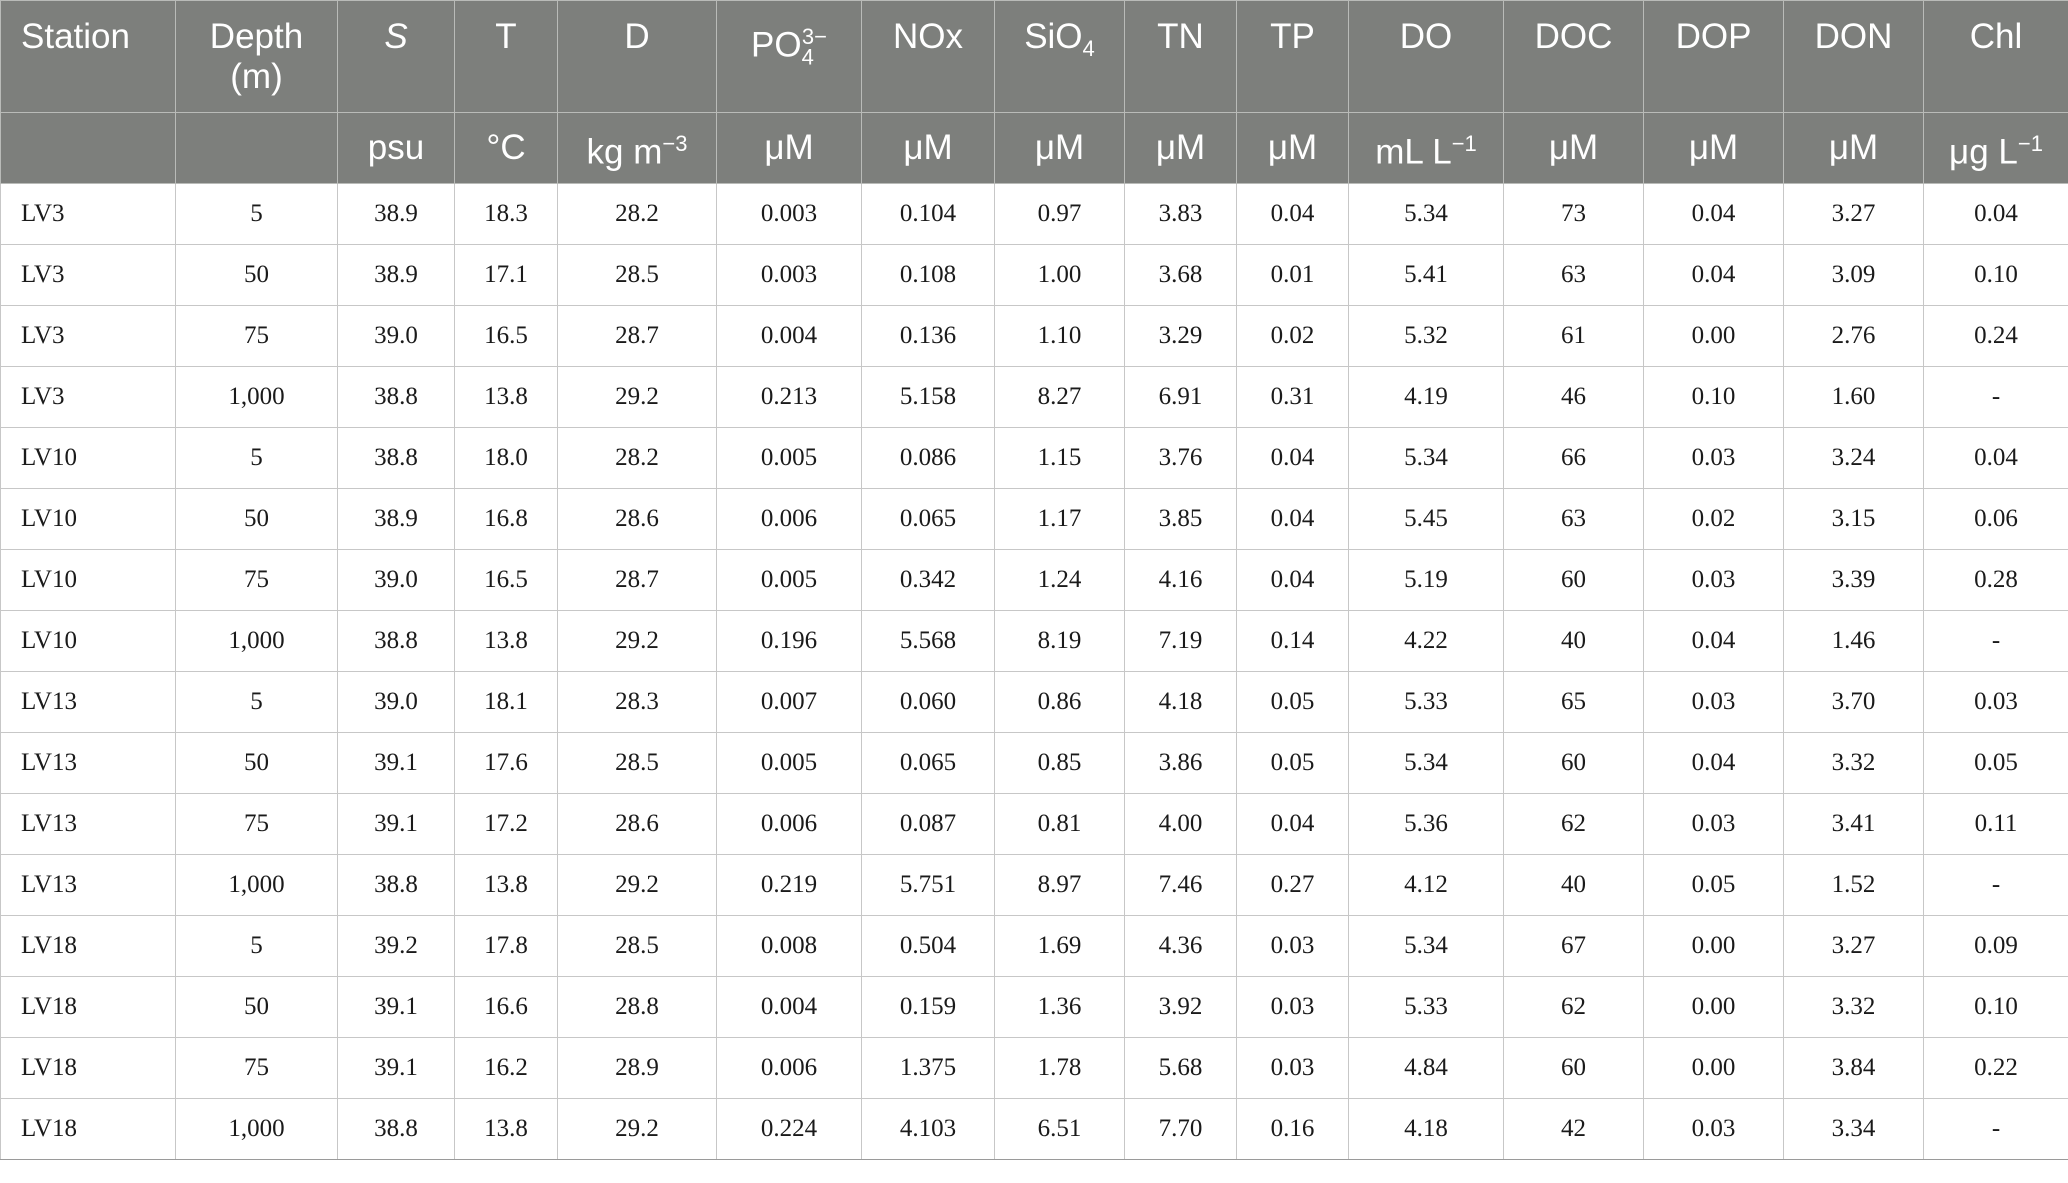  Describe the element at coordinates (928, 148) in the screenshot. I see `unit-nox: μM` at that location.